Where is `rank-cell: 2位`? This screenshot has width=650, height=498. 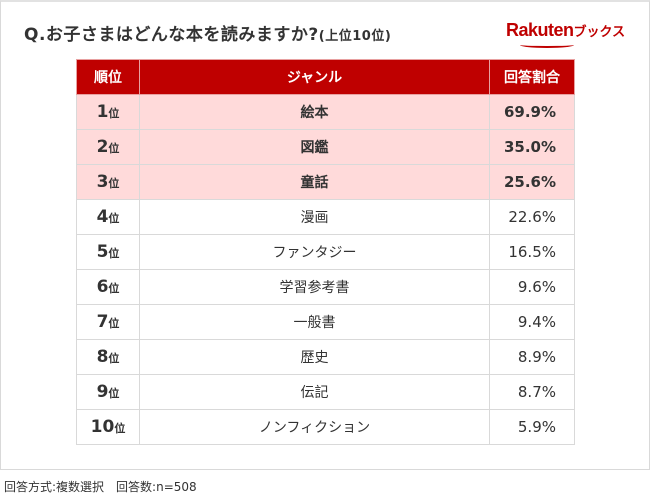 rank-cell: 2位 is located at coordinates (108, 147).